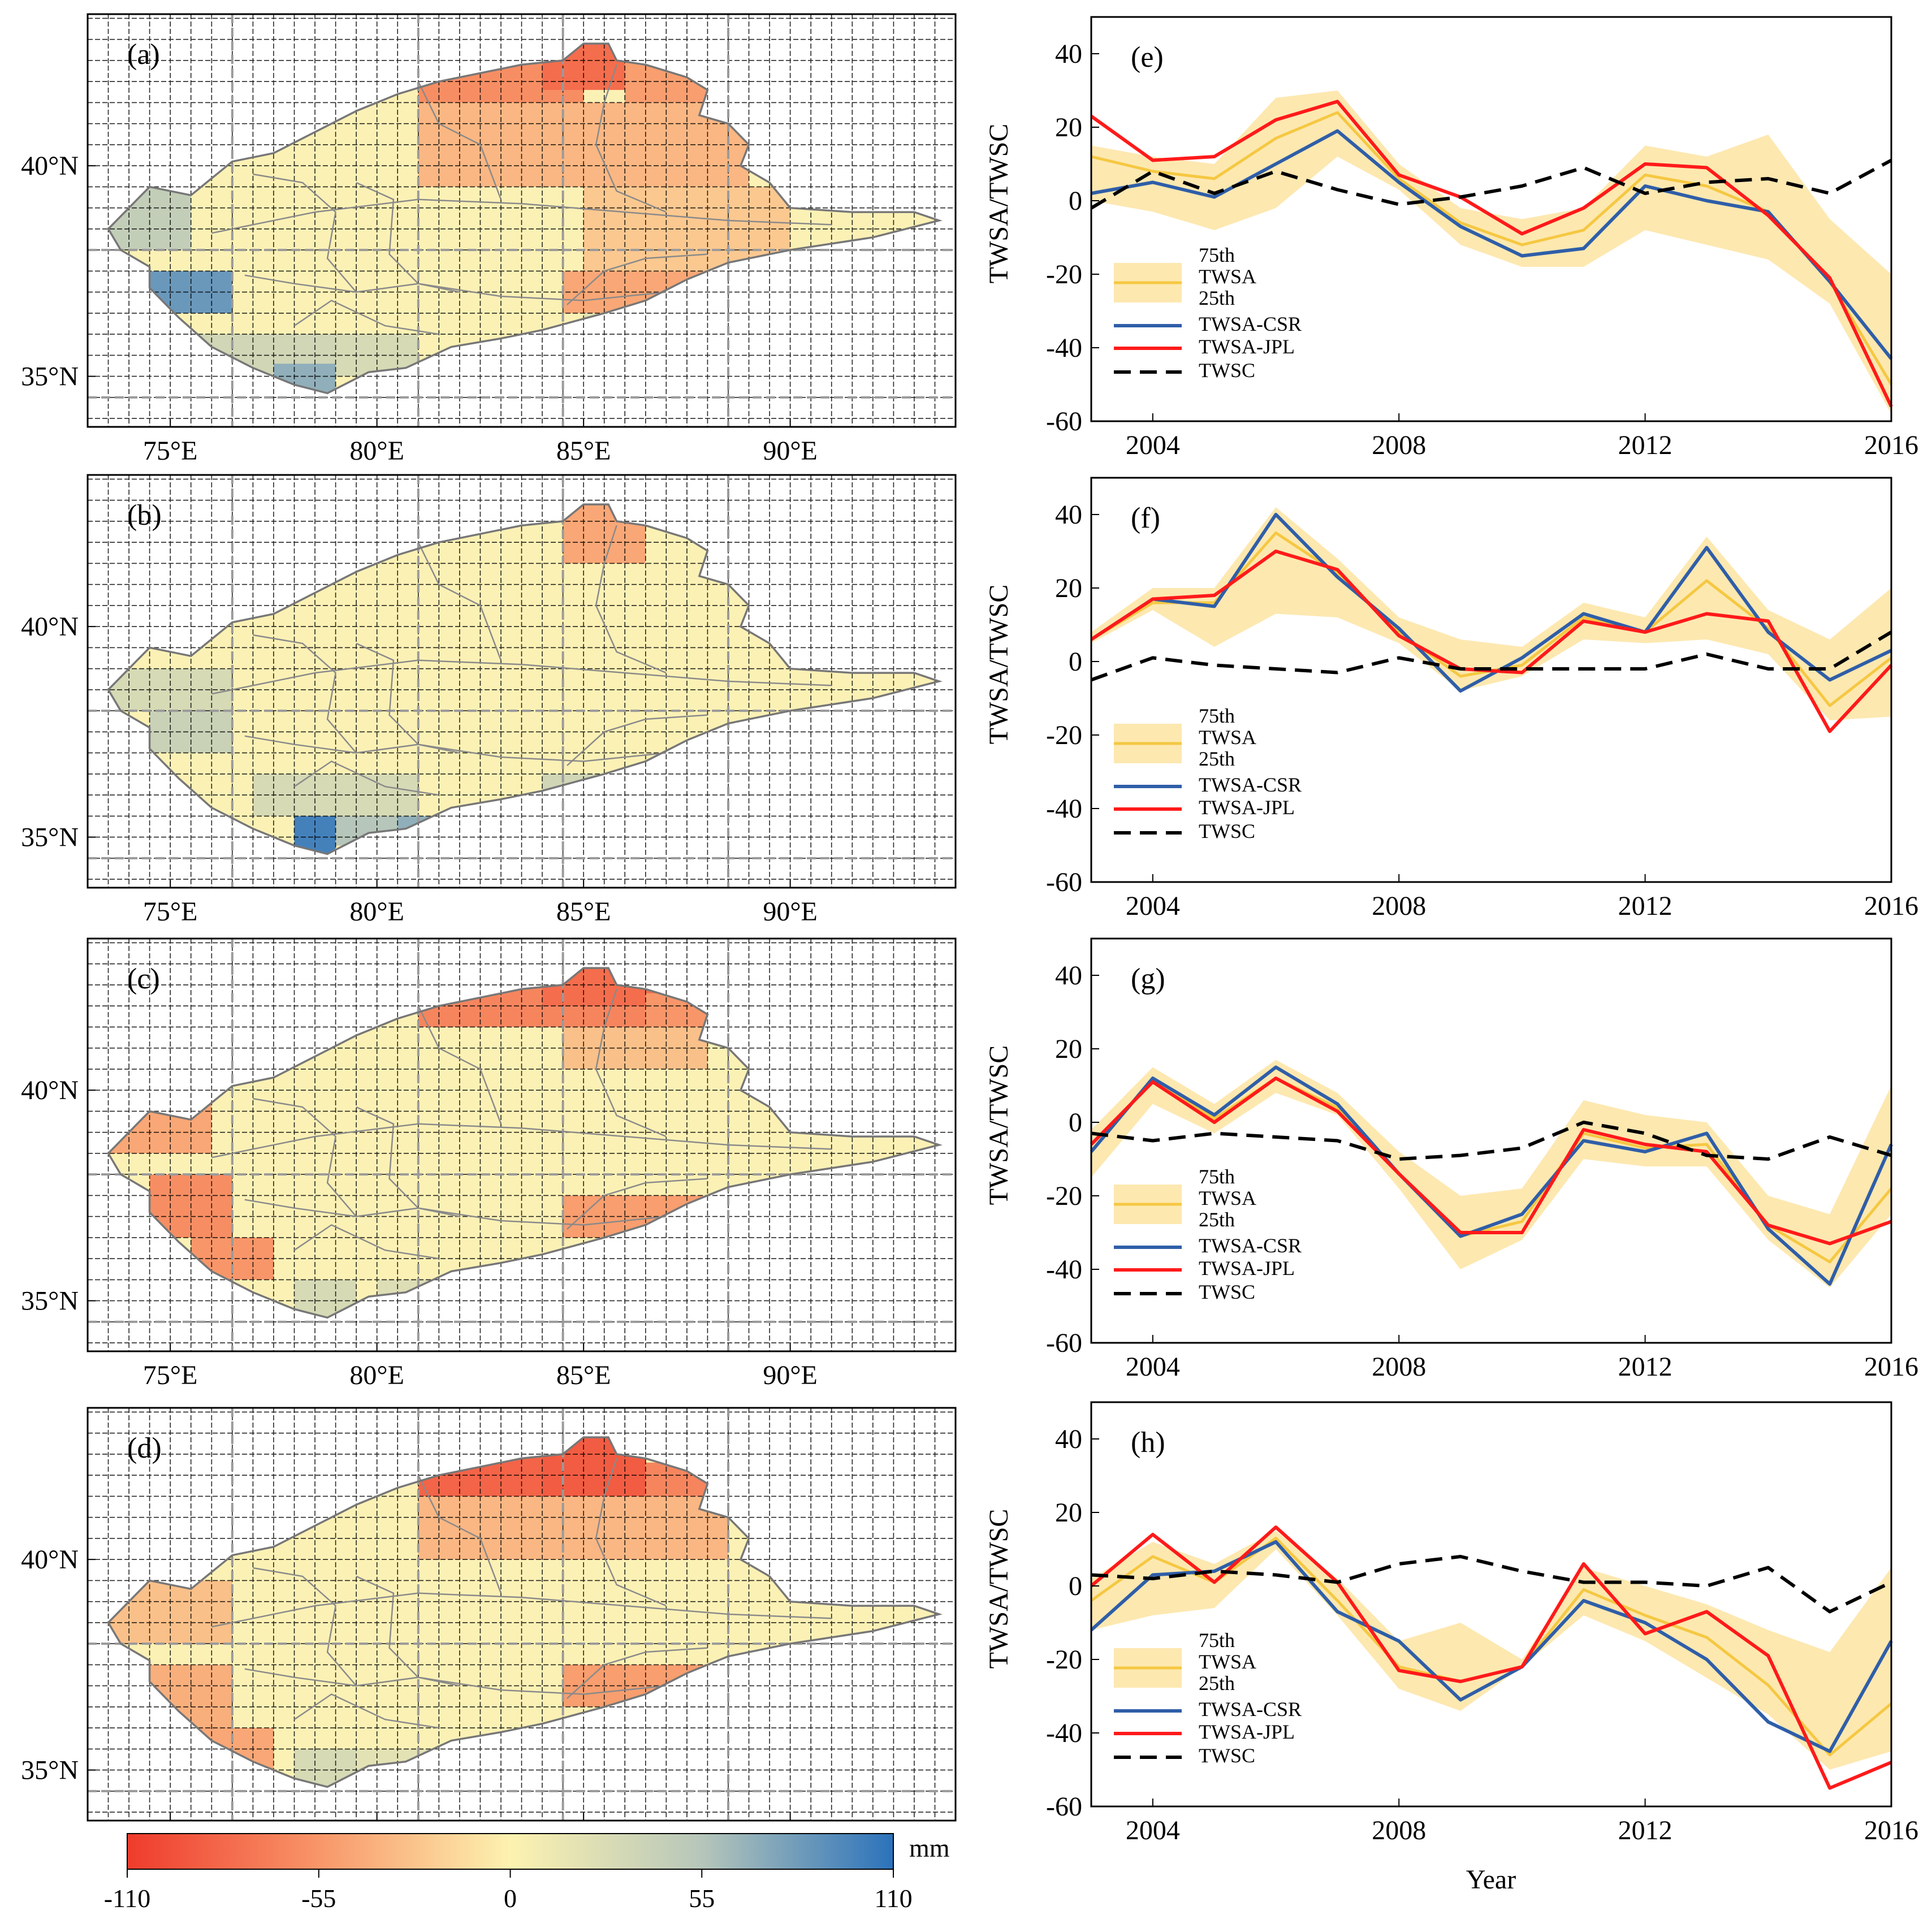 Image resolution: width=1932 pixels, height=1915 pixels. I want to click on map-content: 75°E80°E85°E90°E40°N35°N, so click(488, 1634).